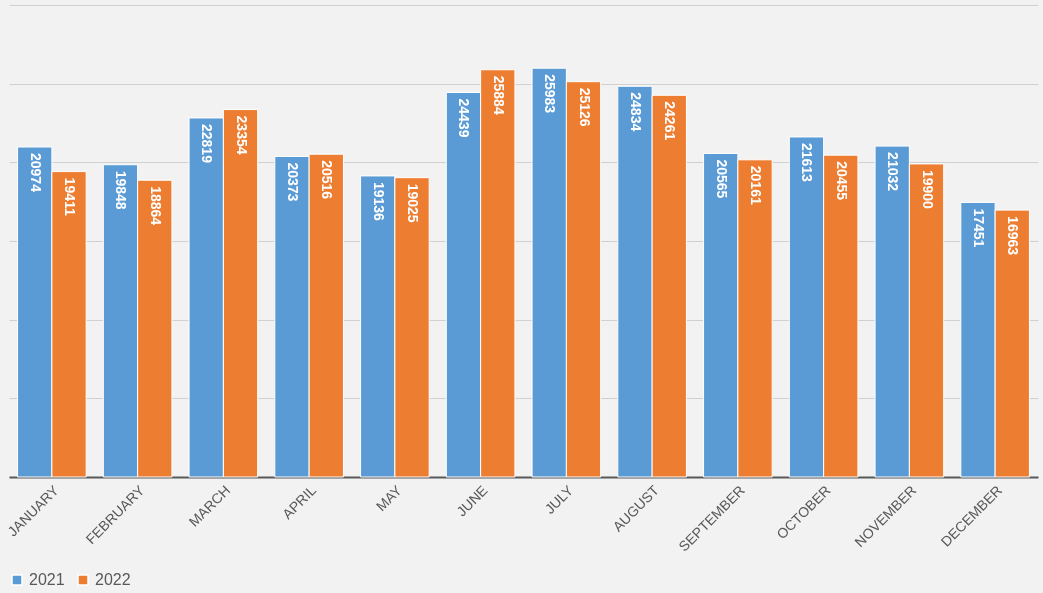  Describe the element at coordinates (841, 181) in the screenshot. I see `data-label: 20455` at that location.